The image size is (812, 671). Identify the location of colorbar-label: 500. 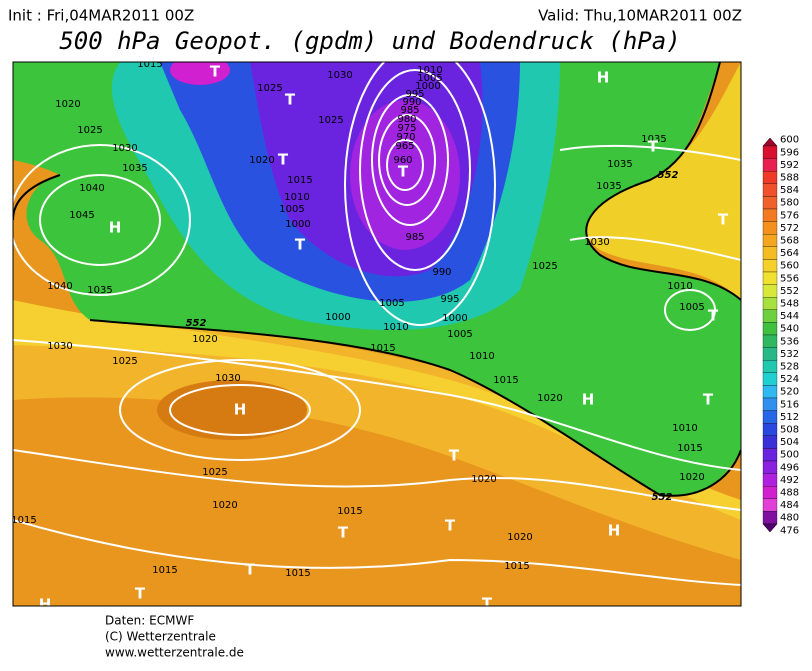
(789, 455).